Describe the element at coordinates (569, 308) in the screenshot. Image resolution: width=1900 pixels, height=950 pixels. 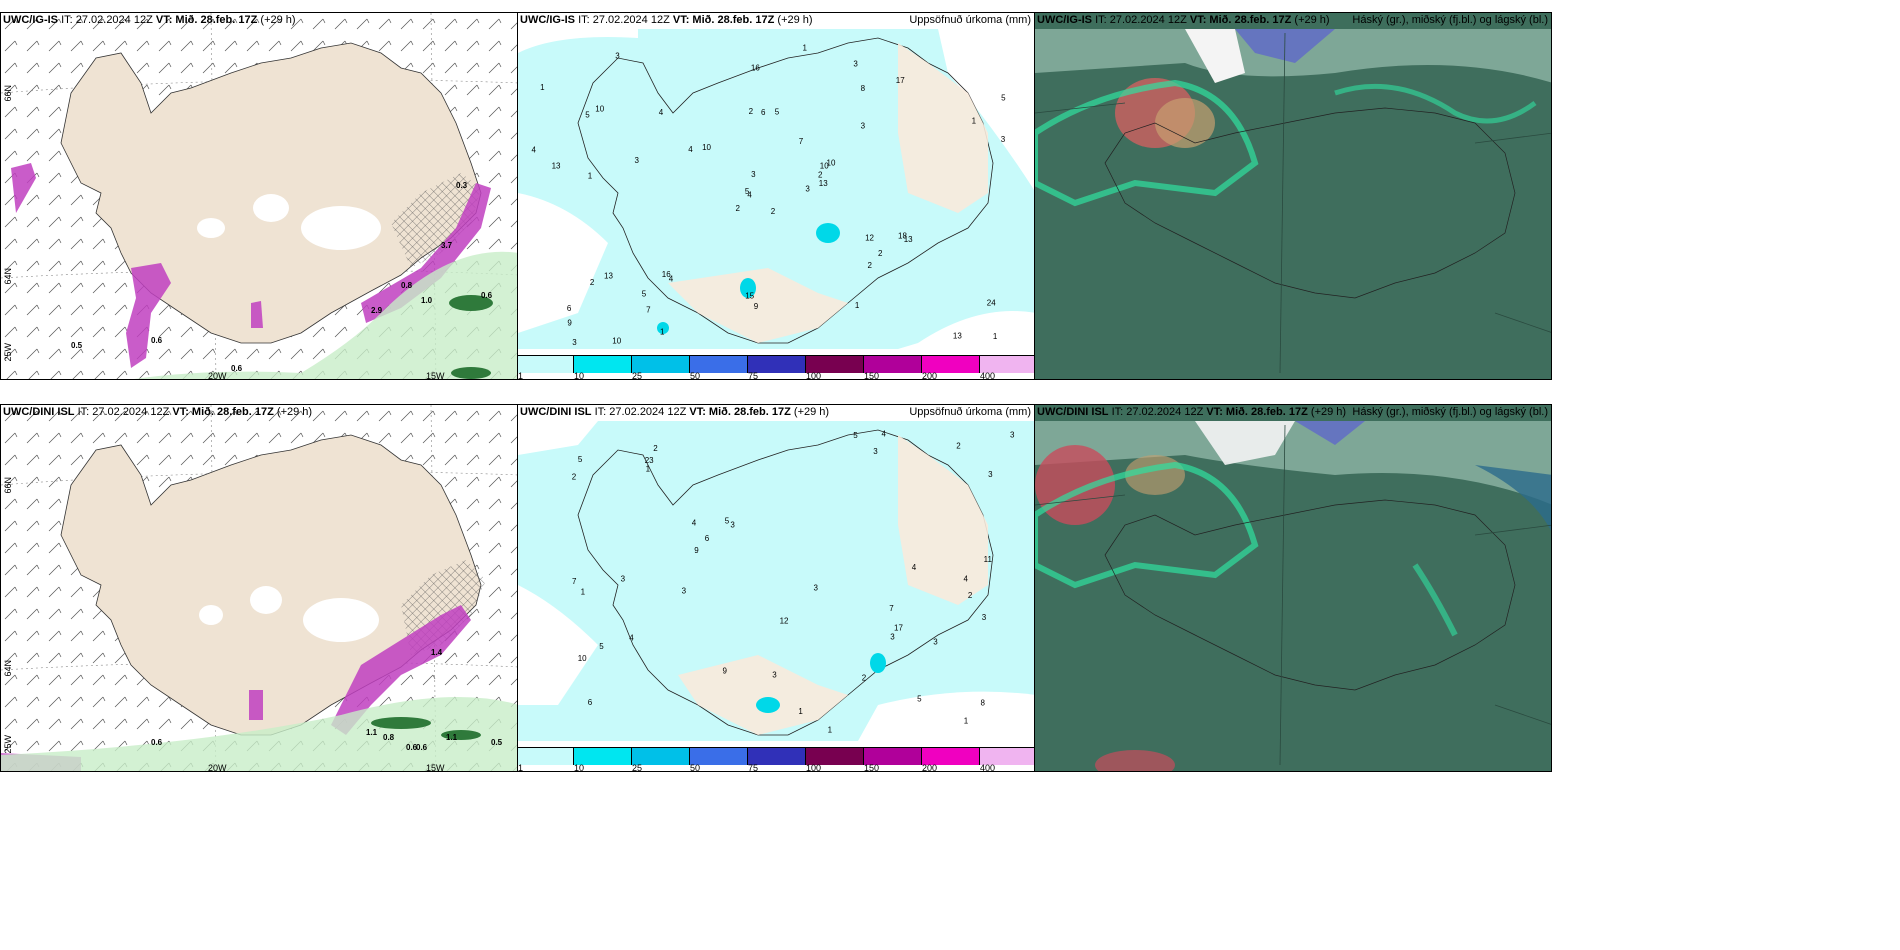
I see `value-label: 6` at that location.